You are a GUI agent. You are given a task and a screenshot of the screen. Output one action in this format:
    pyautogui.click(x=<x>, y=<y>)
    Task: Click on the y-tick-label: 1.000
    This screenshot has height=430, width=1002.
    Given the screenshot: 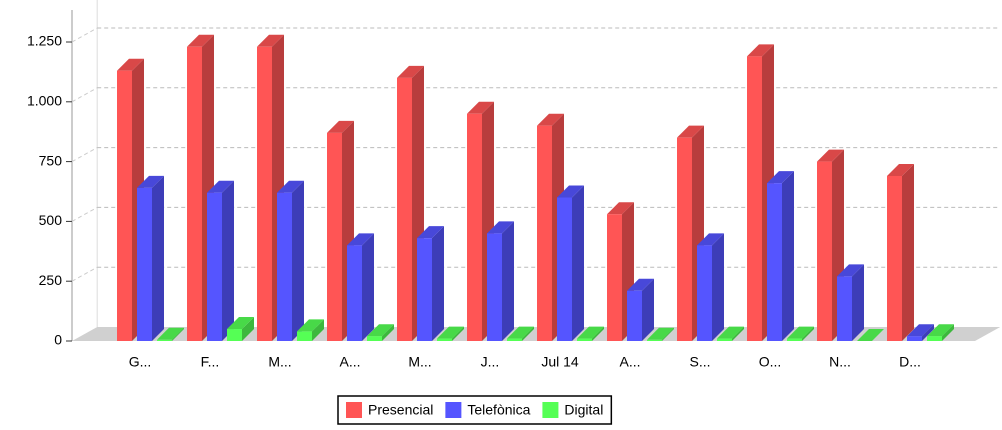 What is the action you would take?
    pyautogui.click(x=44, y=101)
    